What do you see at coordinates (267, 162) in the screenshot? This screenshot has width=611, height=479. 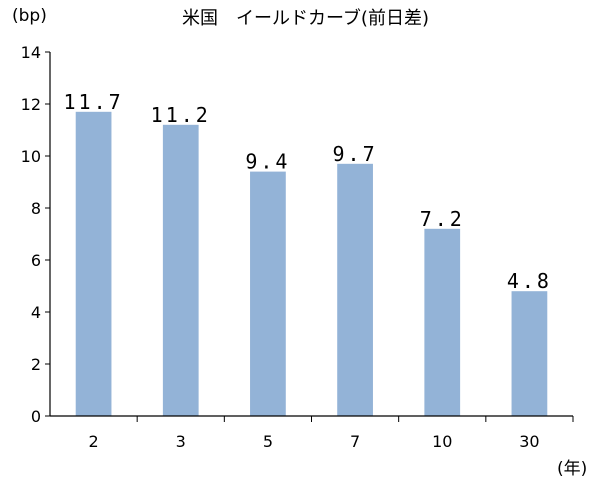 I see `data-label: 9.4` at bounding box center [267, 162].